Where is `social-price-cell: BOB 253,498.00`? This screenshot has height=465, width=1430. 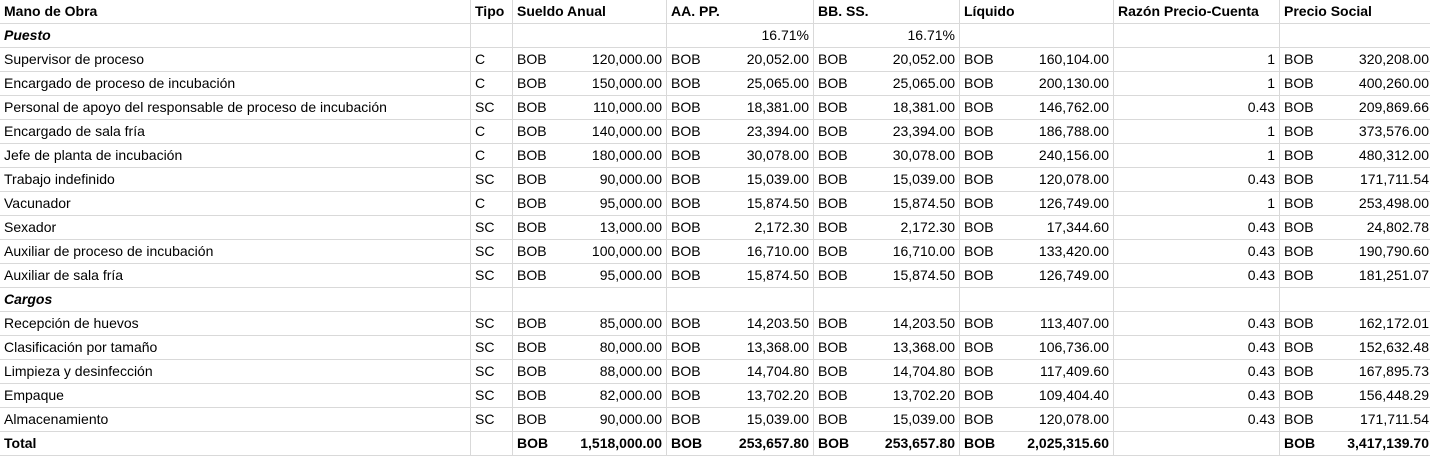 social-price-cell: BOB 253,498.00 is located at coordinates (1354, 203).